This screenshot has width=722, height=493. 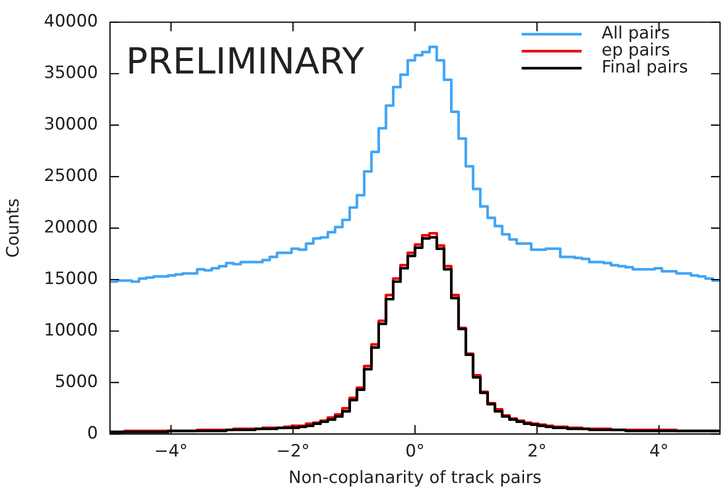 What do you see at coordinates (537, 452) in the screenshot?
I see `x-tick-label: 2°` at bounding box center [537, 452].